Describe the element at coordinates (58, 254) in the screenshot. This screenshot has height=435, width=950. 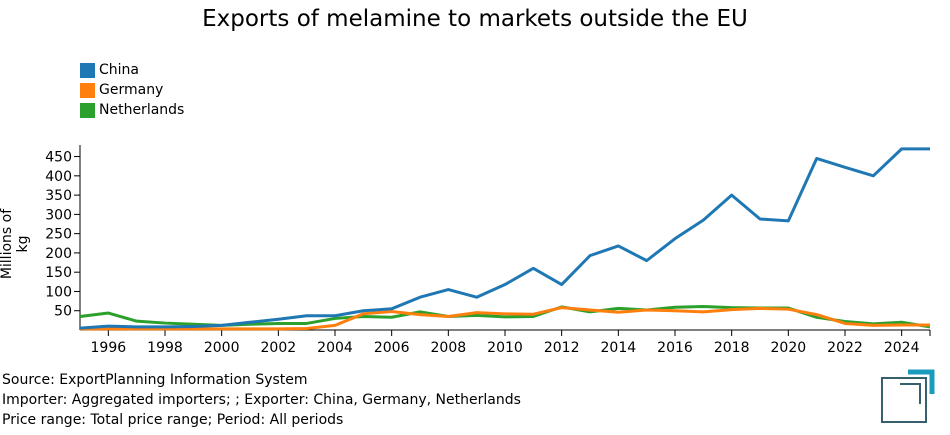
I see `y-tick-label: 200` at that location.